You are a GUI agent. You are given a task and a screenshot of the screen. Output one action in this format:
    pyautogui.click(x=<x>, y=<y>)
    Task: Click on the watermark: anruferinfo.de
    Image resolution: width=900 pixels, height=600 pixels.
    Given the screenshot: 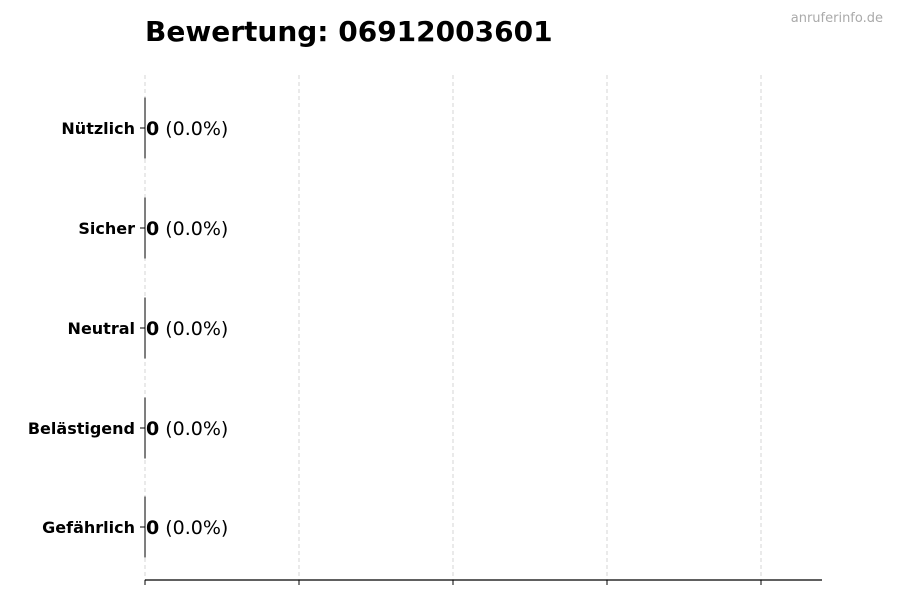 What is the action you would take?
    pyautogui.click(x=837, y=18)
    